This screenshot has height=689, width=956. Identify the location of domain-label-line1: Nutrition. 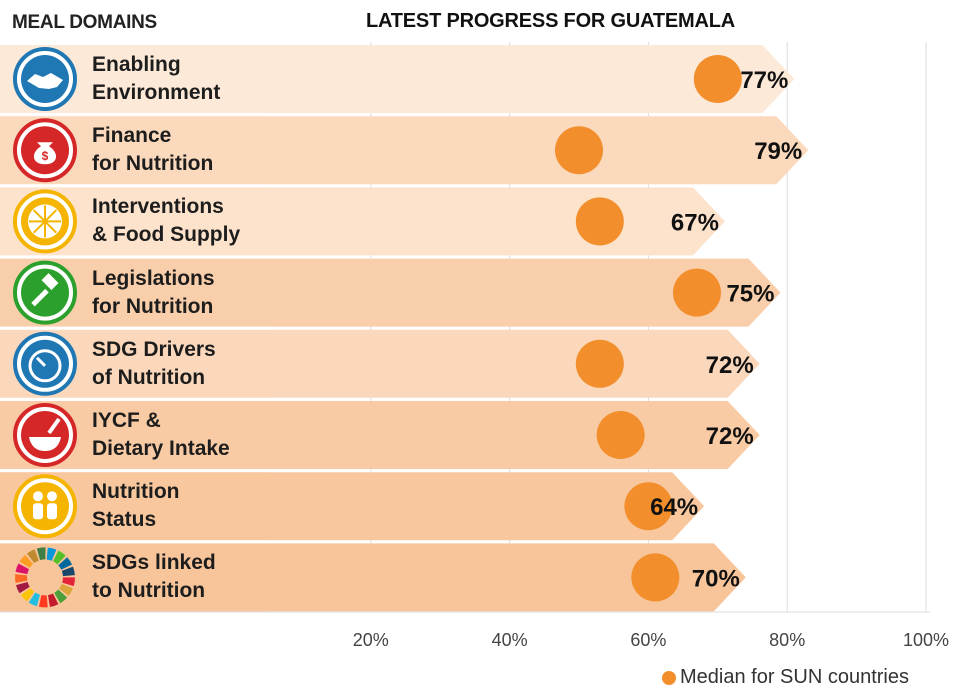
(136, 492).